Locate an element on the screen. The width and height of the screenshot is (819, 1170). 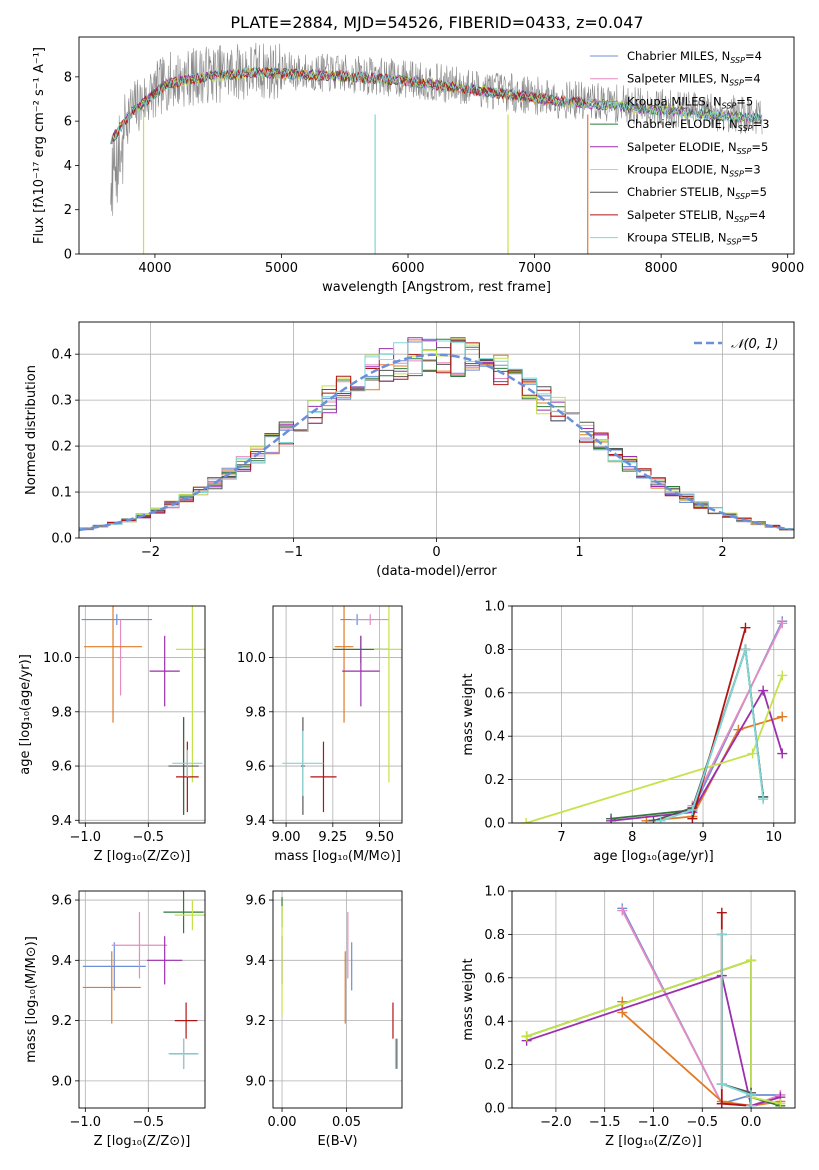
panel-mass_vs_EBV: 0.00 0.05 9.0 9.2 9.4 9.6 E(B-V) is located at coordinates (324, 1019).